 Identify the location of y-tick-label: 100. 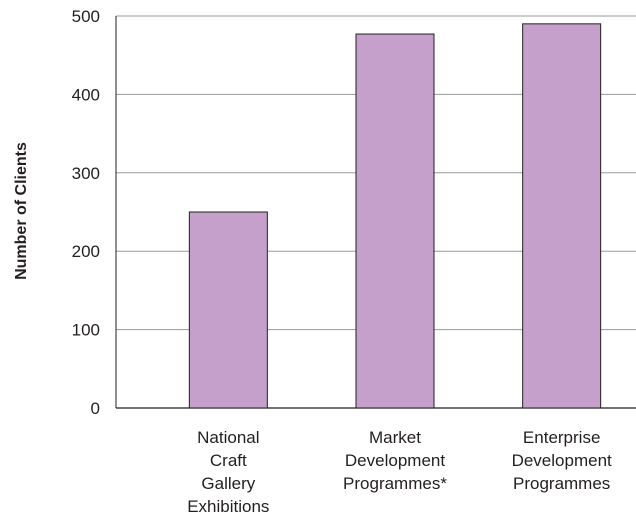
(86, 330).